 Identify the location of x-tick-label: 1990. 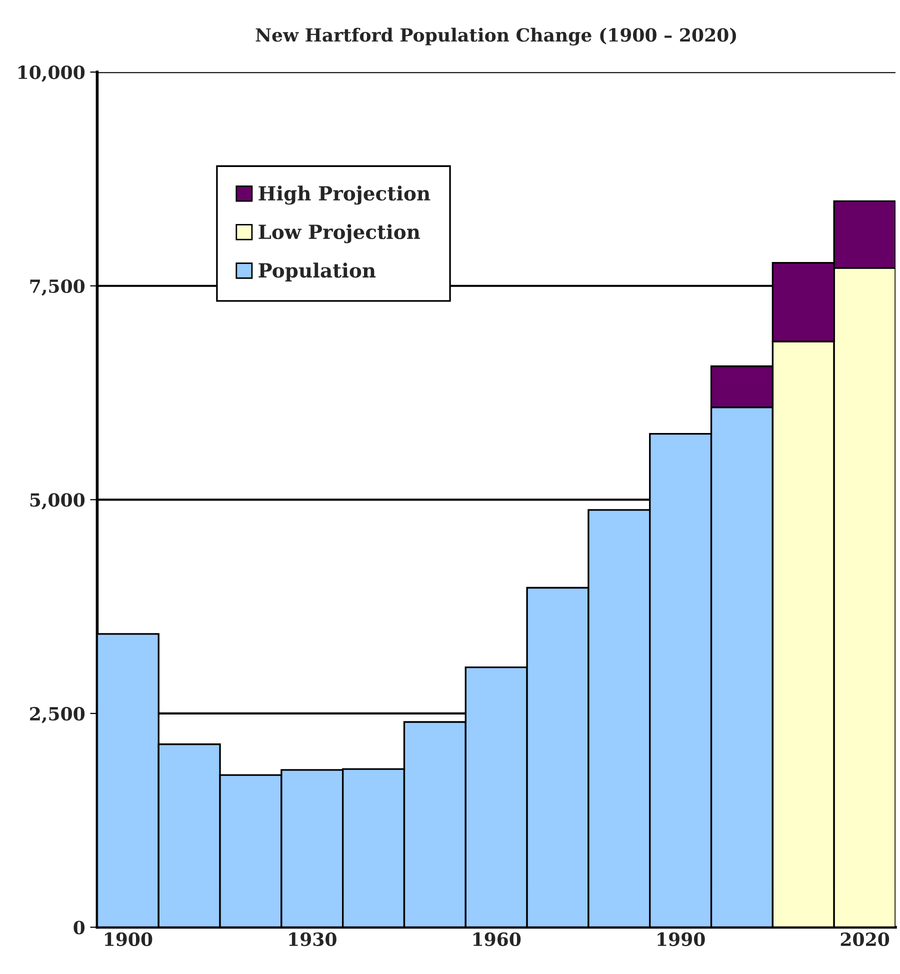
(681, 939).